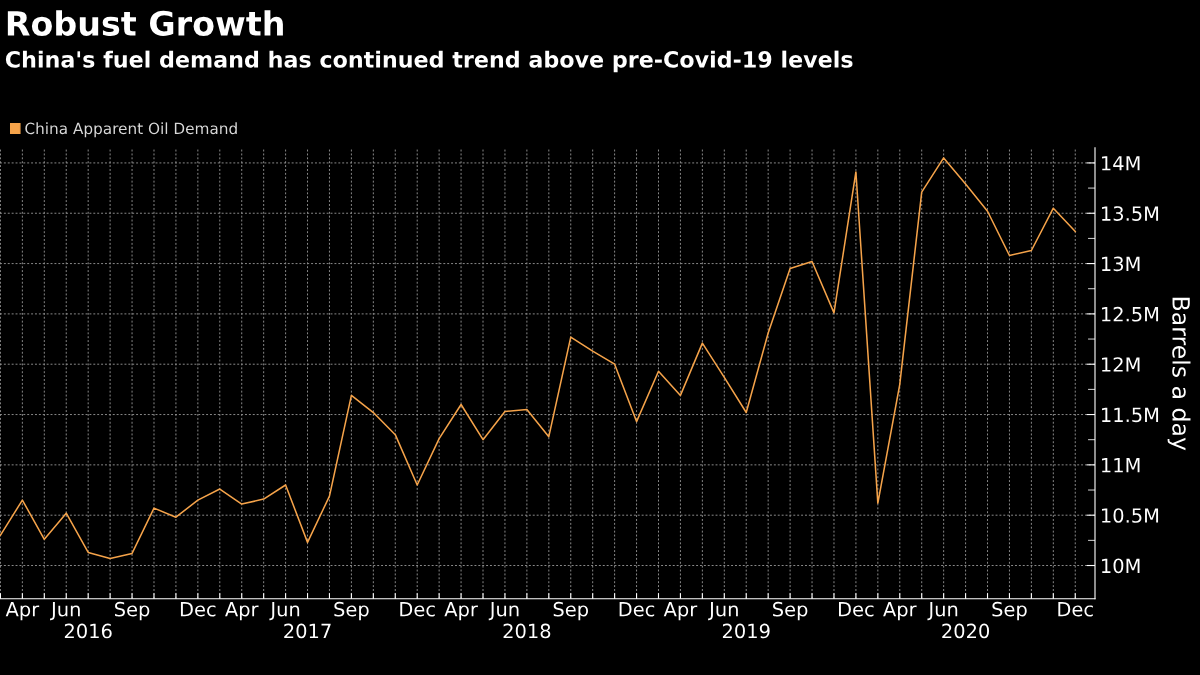 This screenshot has width=1200, height=675. I want to click on y-tick-label: 10.5M, so click(1130, 515).